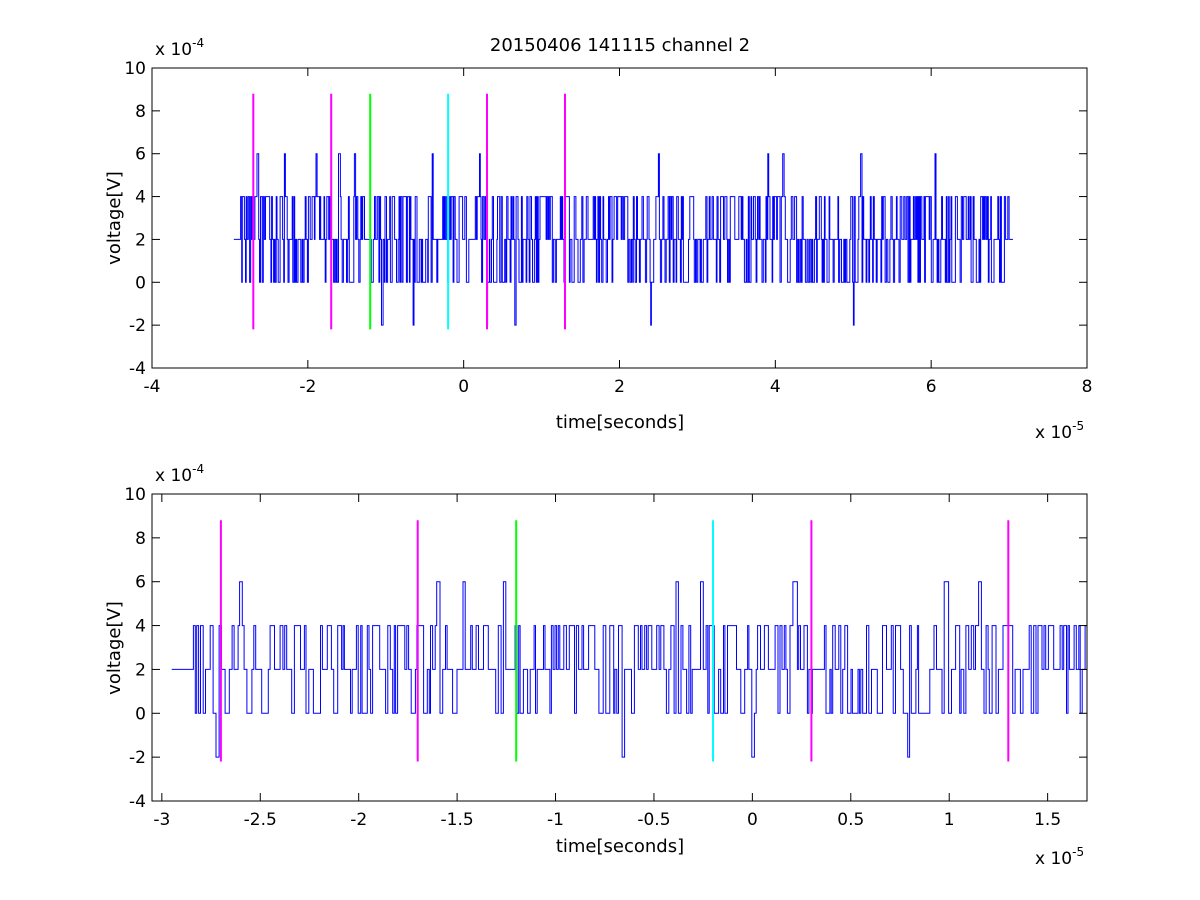 This screenshot has width=1200, height=900. I want to click on top-plot-ytick-label: 0, so click(140, 283).